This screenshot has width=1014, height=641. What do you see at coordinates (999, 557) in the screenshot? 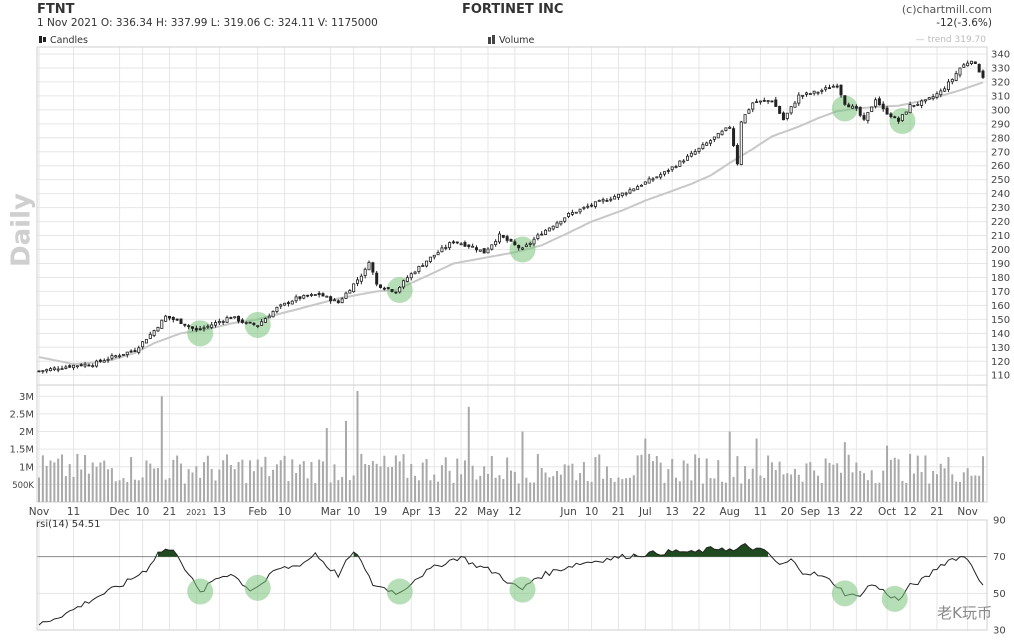
I see `rsi-tick-label: 70` at bounding box center [999, 557].